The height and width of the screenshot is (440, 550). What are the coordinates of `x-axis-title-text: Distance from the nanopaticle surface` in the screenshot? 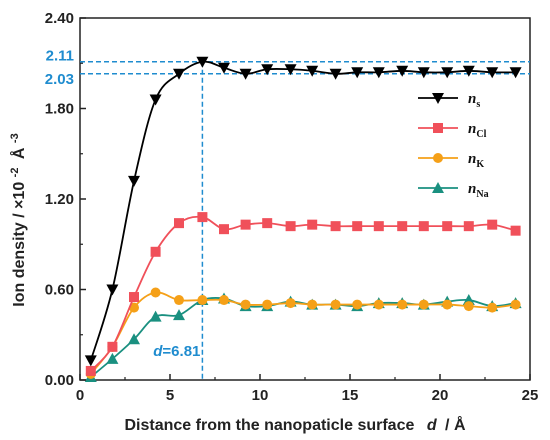 It's located at (270, 425).